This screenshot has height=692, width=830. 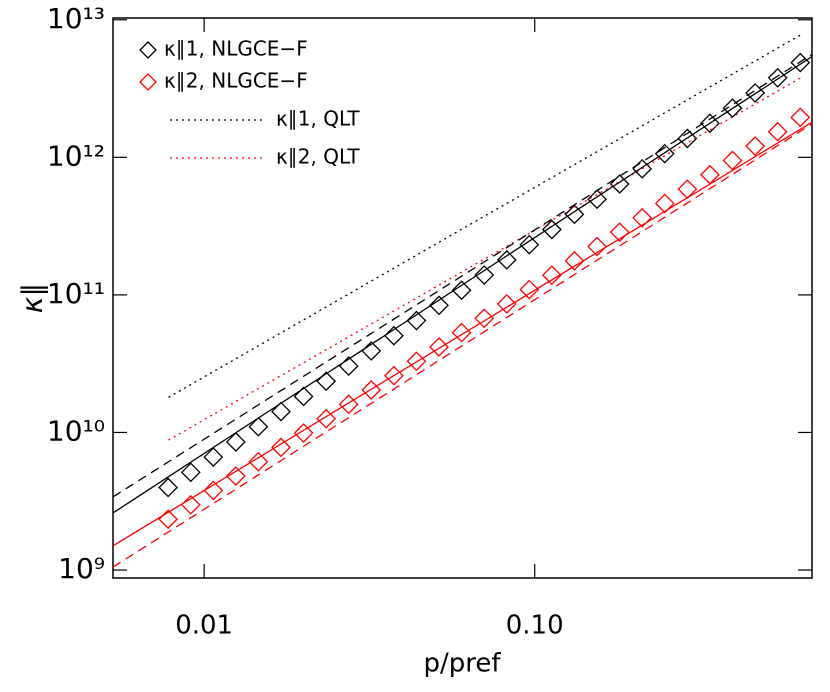 What do you see at coordinates (204, 626) in the screenshot?
I see `x-tick-label: 0.01` at bounding box center [204, 626].